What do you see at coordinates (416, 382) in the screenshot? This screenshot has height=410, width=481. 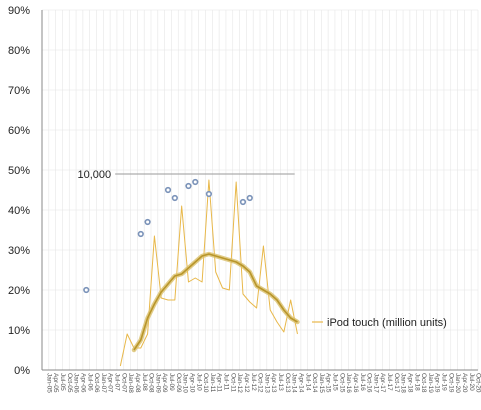 I see `x-tick-label: Jul-18` at bounding box center [416, 382].